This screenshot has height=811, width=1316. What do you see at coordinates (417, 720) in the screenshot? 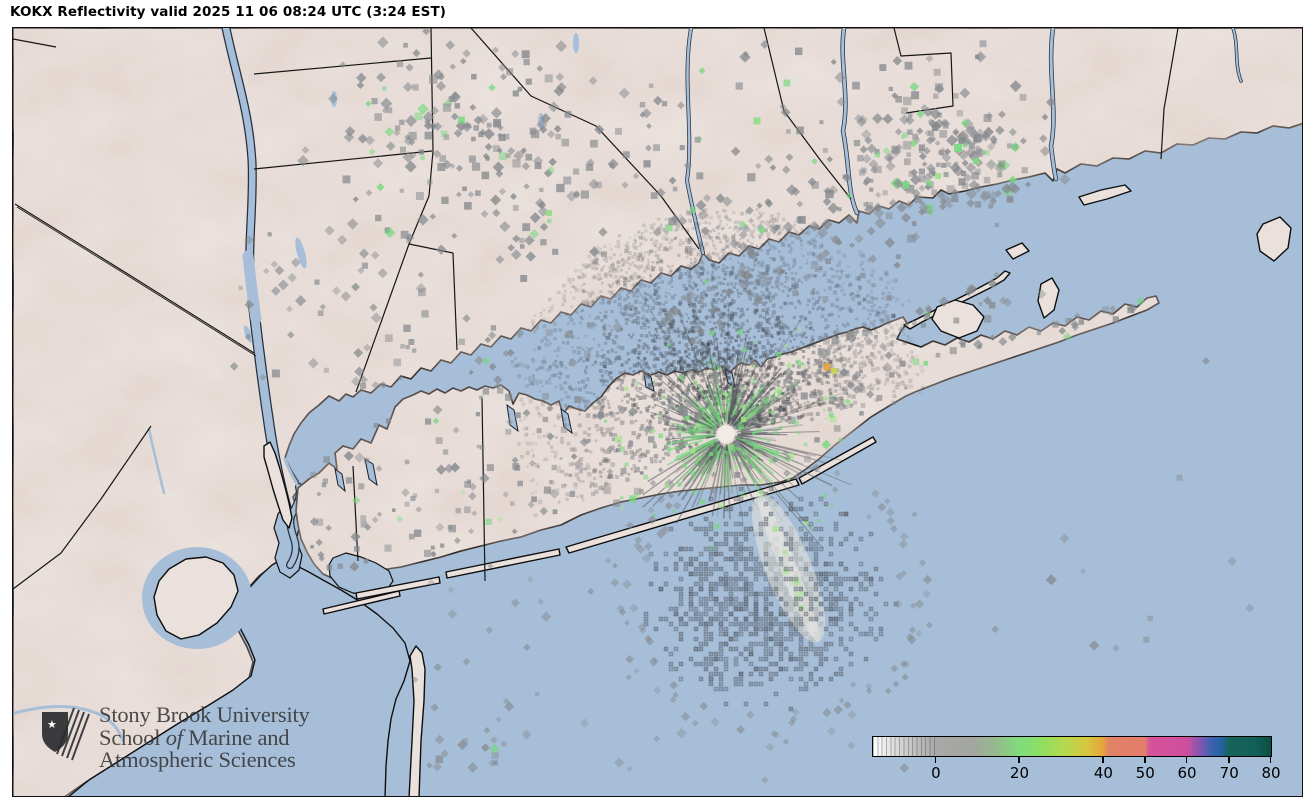
I see `sandy-hook` at bounding box center [417, 720].